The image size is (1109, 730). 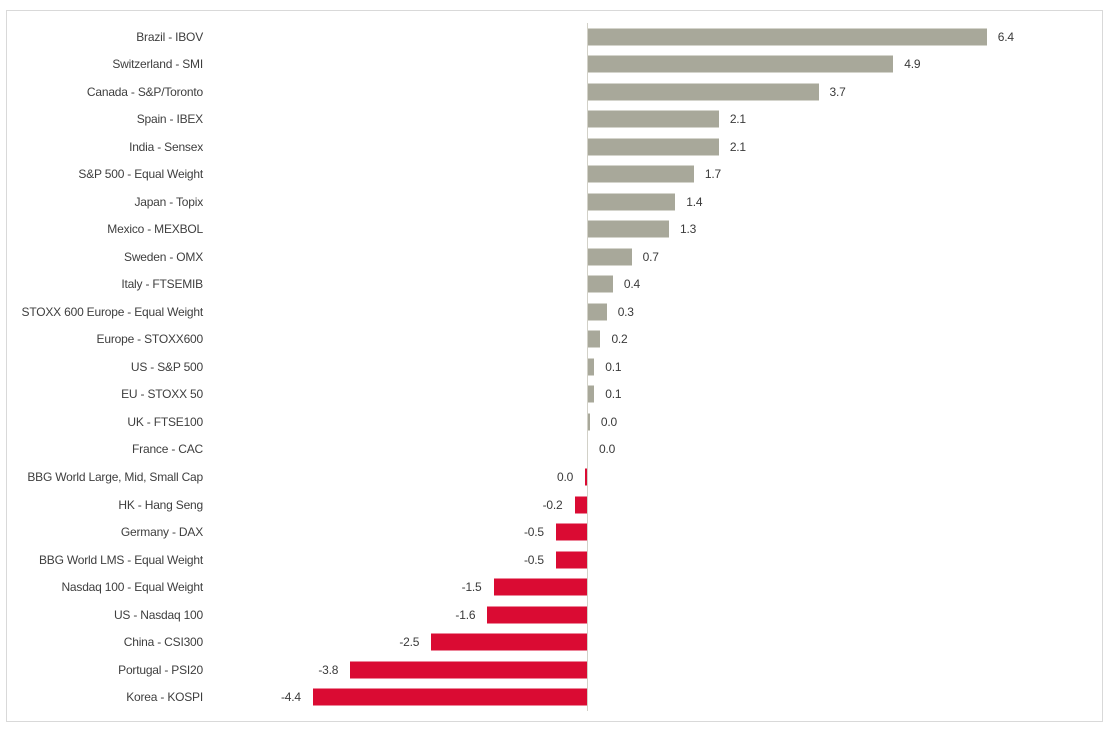 I want to click on category-label: BBG World Large, Mid, Small Cap, so click(x=115, y=477).